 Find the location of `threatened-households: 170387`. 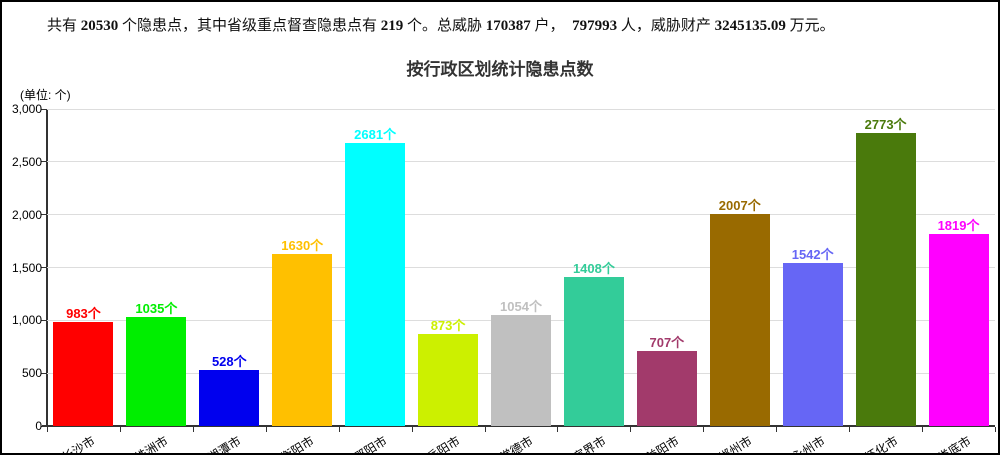

threatened-households: 170387 is located at coordinates (508, 26).